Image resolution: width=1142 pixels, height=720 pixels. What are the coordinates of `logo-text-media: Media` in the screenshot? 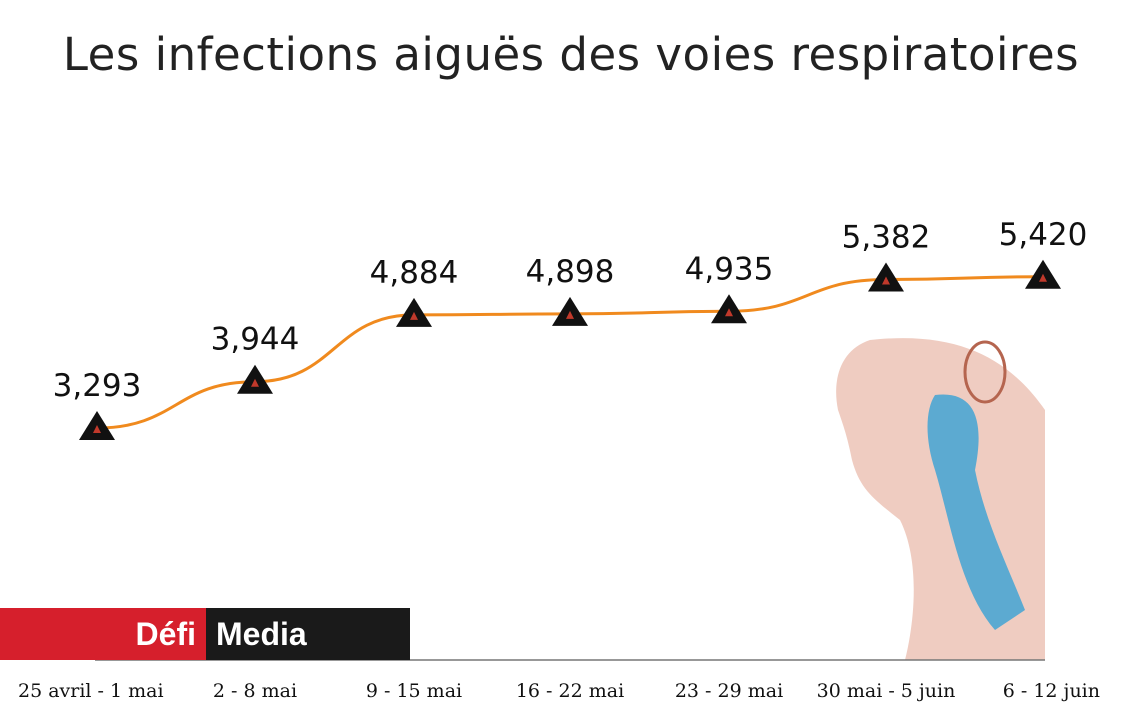 It's located at (261, 633).